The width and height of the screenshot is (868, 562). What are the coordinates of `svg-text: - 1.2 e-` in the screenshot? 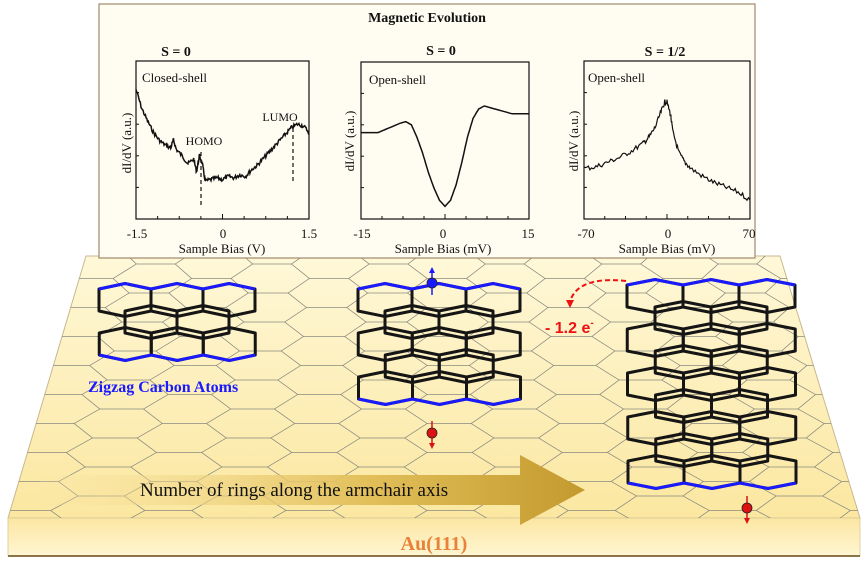 It's located at (569, 327).